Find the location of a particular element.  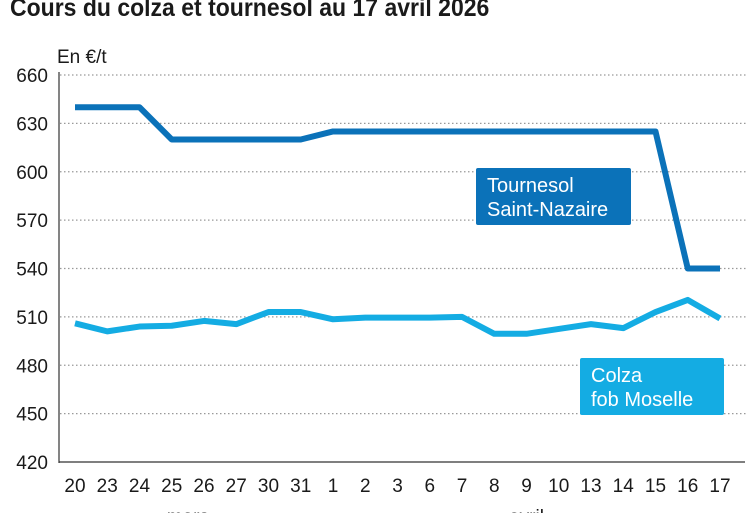

x-tick-label: 20 is located at coordinates (74, 486).